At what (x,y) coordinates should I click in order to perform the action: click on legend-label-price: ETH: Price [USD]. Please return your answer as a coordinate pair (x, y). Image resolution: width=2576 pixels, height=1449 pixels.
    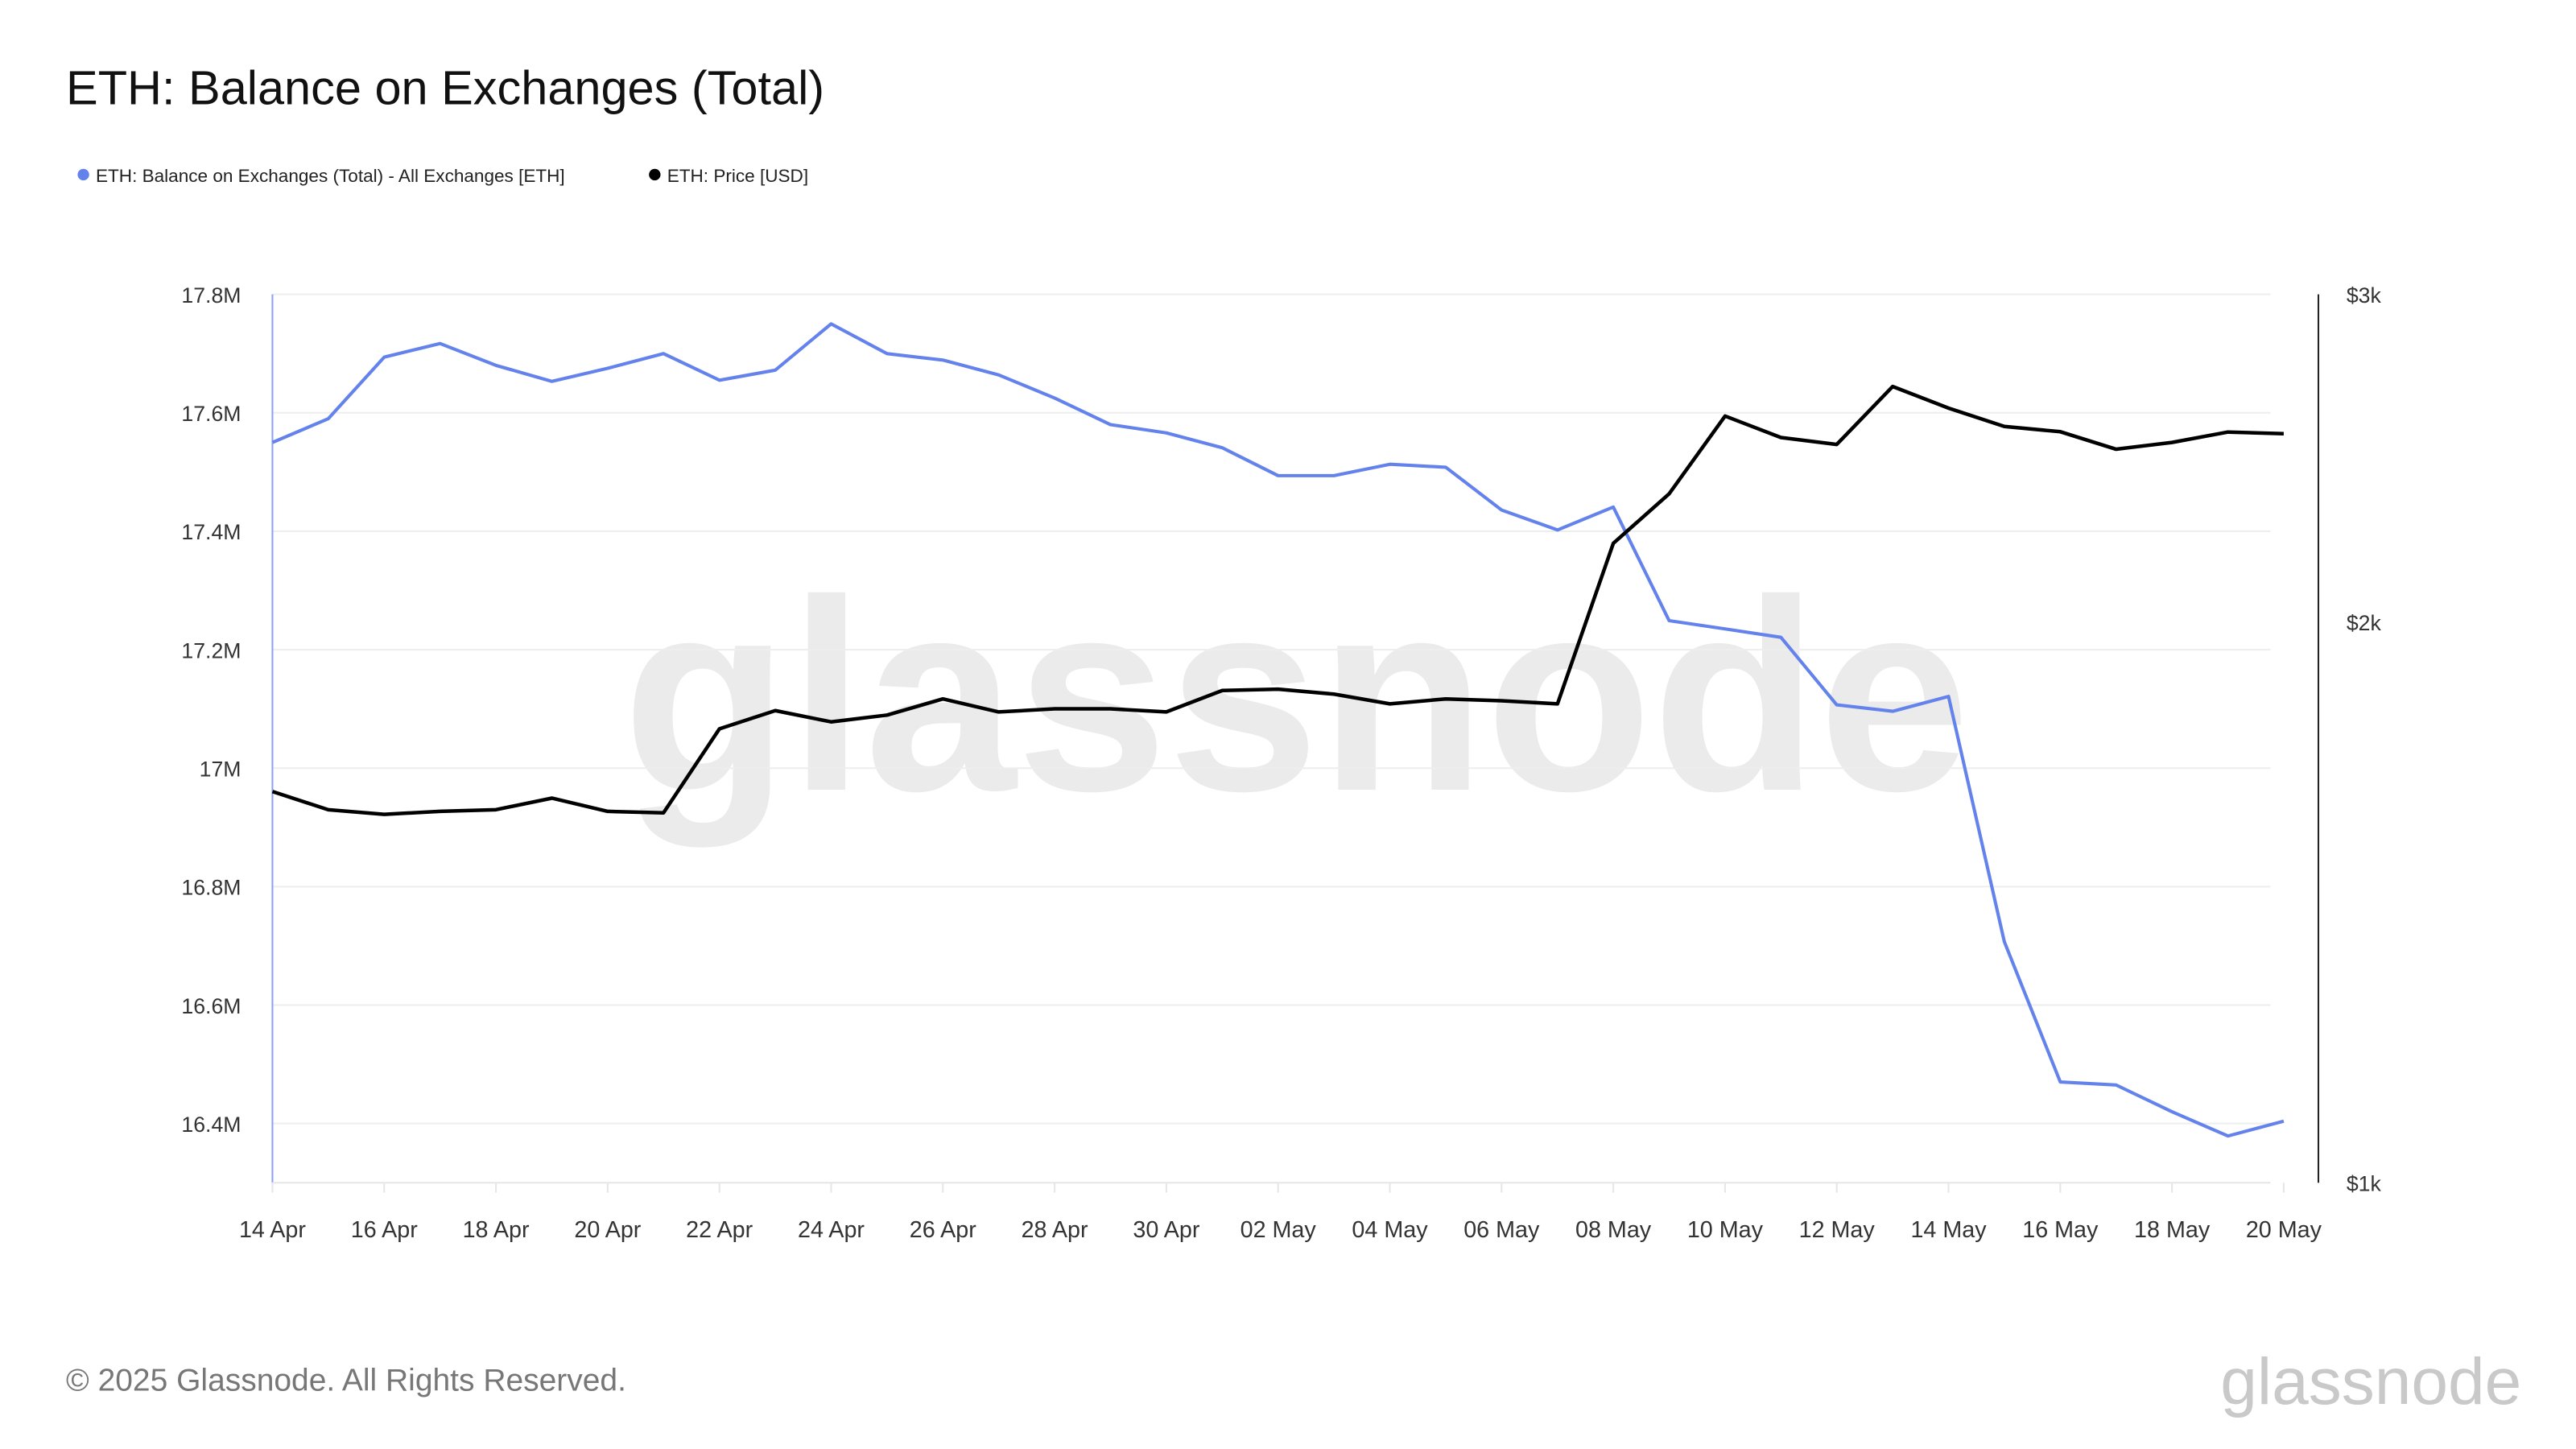
    Looking at the image, I should click on (737, 176).